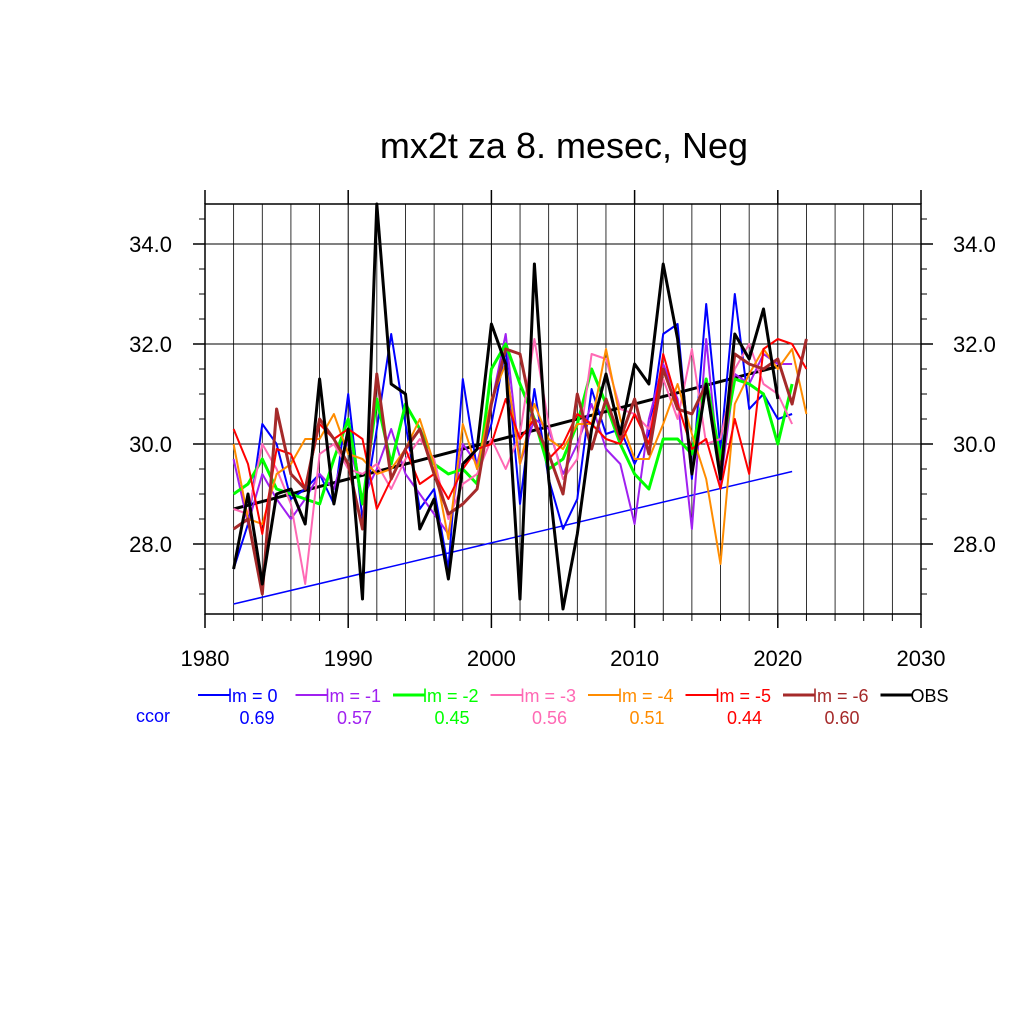  Describe the element at coordinates (354, 696) in the screenshot. I see `legend-label: lm = -1` at that location.